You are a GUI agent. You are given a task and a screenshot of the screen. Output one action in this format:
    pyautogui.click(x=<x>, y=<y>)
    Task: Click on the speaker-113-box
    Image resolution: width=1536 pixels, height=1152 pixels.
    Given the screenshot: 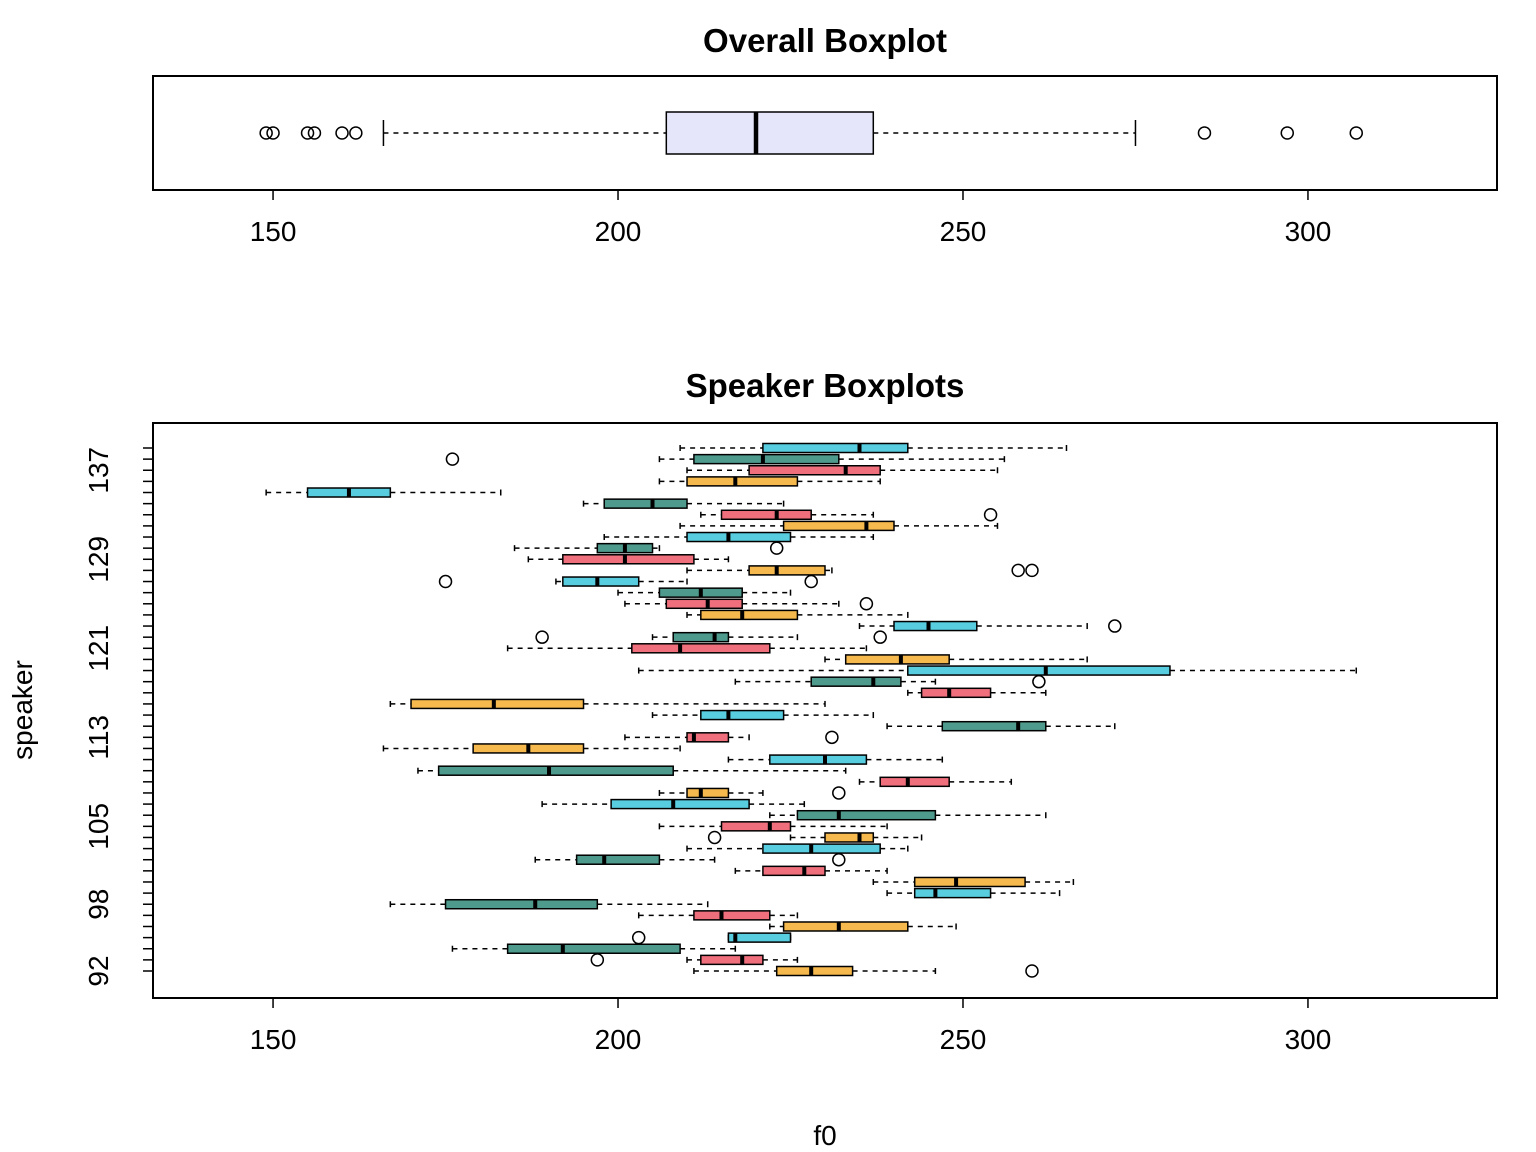 What is the action you would take?
    pyautogui.click(x=708, y=737)
    